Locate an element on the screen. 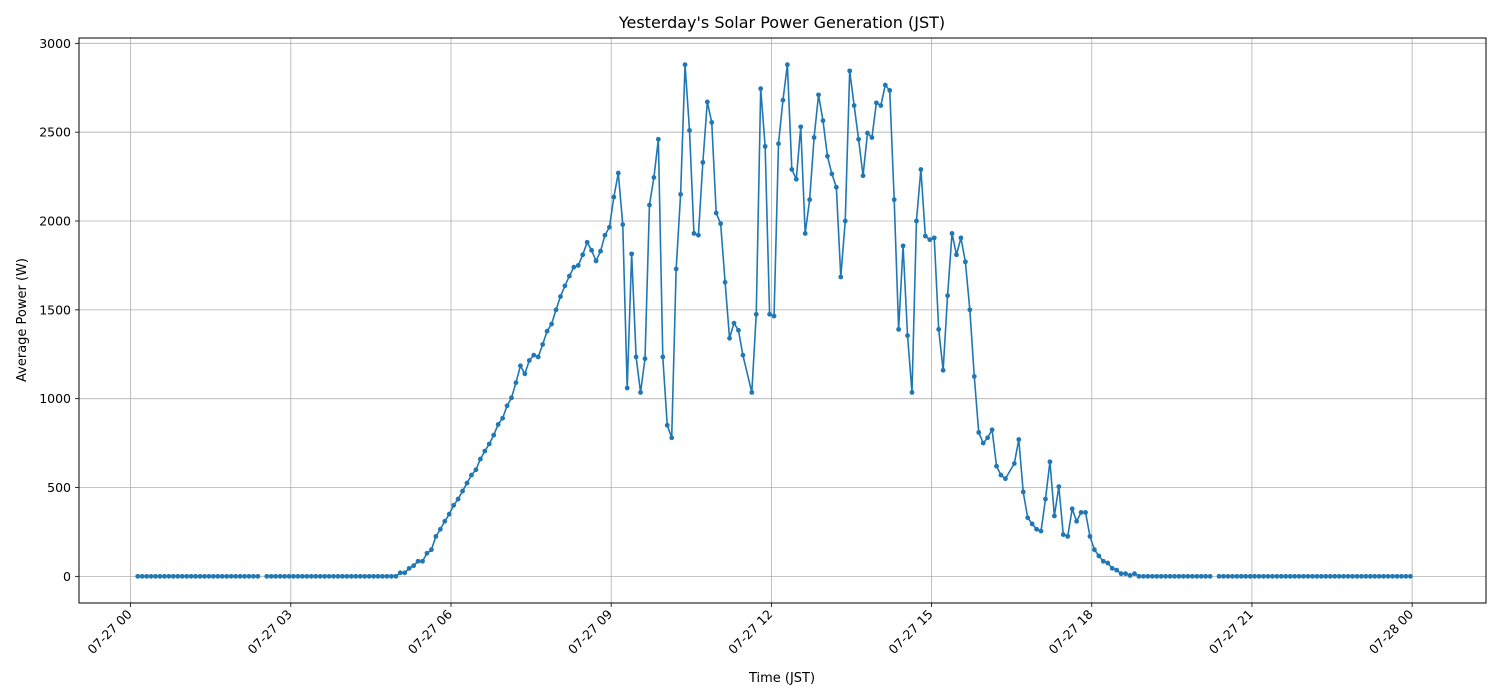  y-axis-title: Average Power (W) is located at coordinates (22, 320).